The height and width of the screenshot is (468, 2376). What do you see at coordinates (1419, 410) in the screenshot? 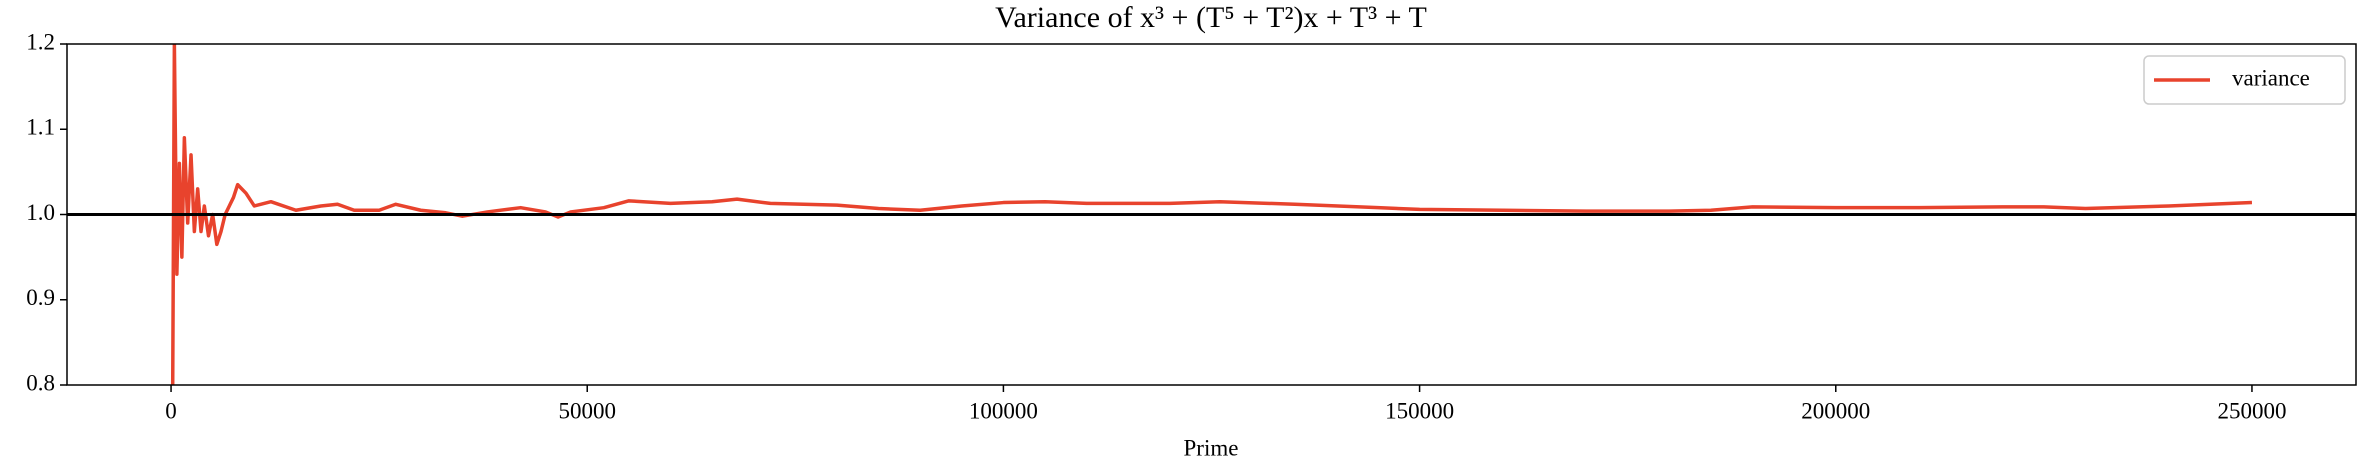
I see `x-tick-label: 150000` at bounding box center [1419, 410].